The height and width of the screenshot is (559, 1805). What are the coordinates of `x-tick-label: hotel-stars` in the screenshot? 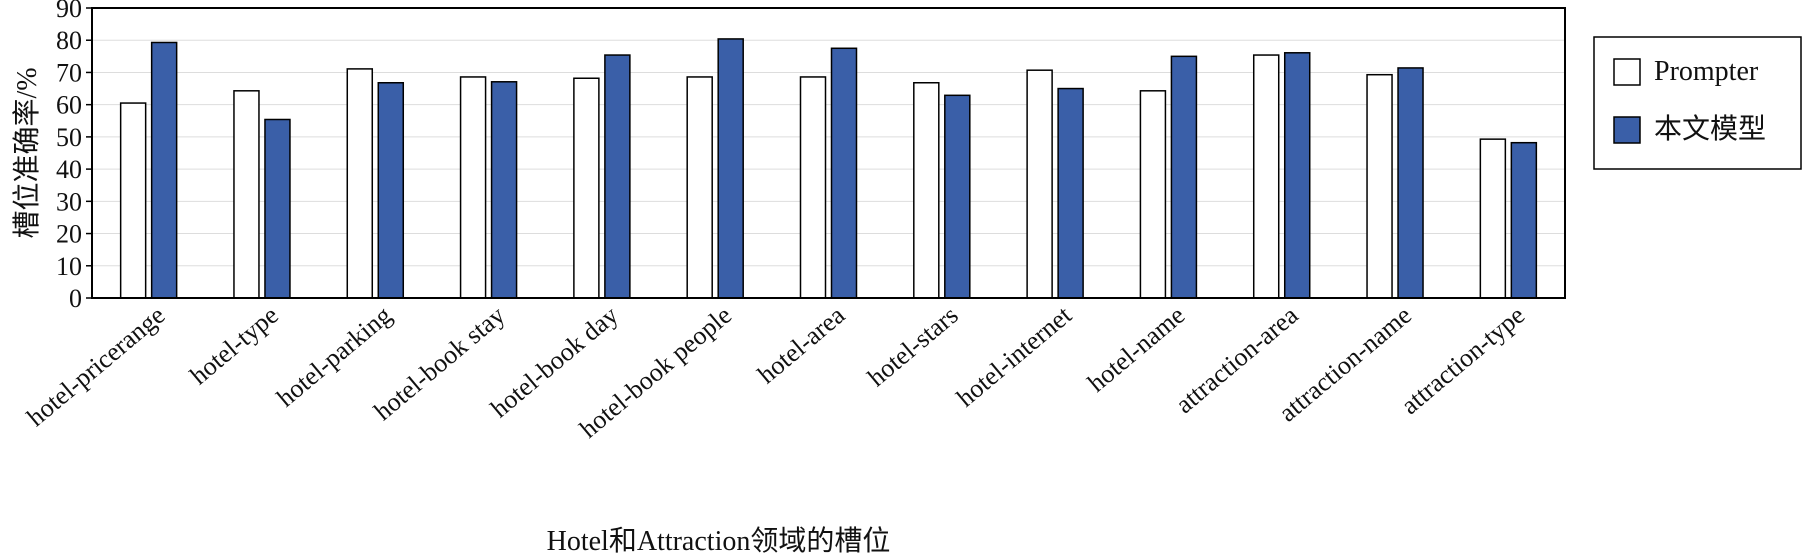 It's located at (913, 346).